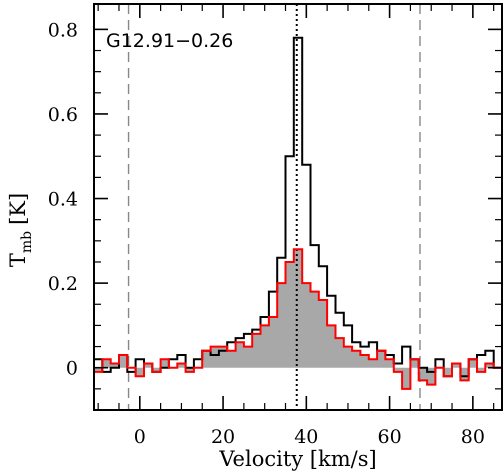 This screenshot has width=504, height=476. What do you see at coordinates (389, 437) in the screenshot?
I see `x-tick-label: 60` at bounding box center [389, 437].